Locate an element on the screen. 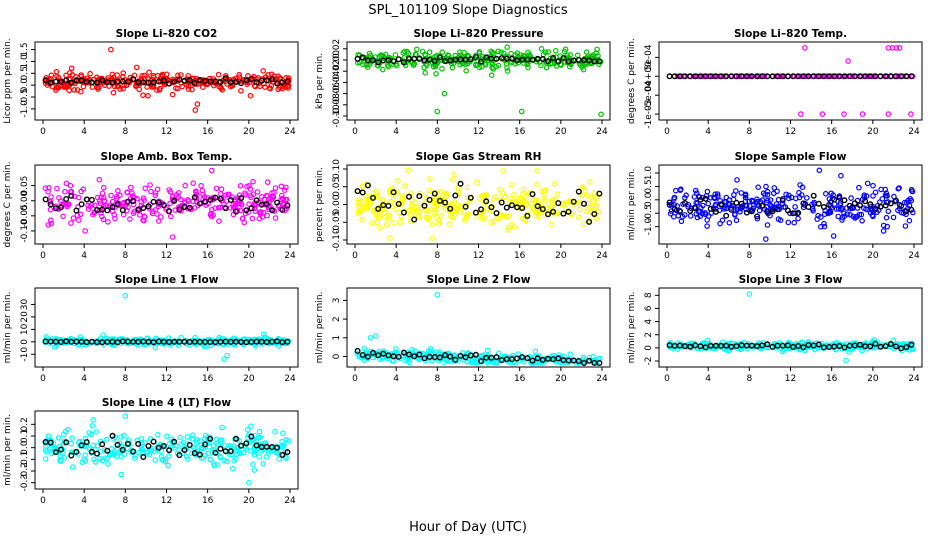  y-tick-label: -0.06 is located at coordinates (337, 94).